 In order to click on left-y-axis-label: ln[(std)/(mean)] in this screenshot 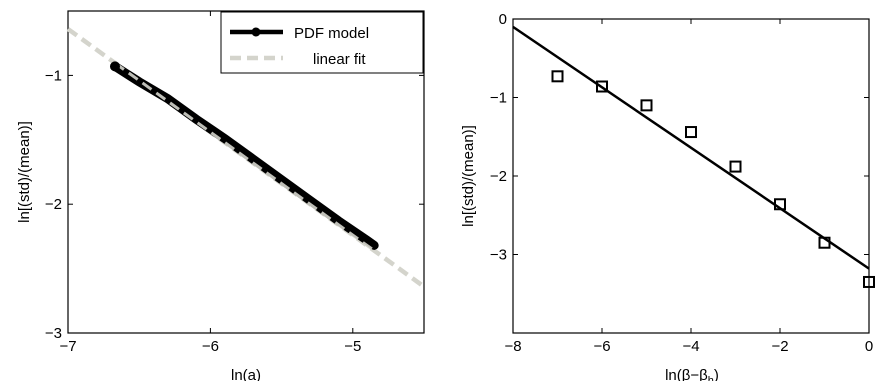, I will do `click(24, 172)`.